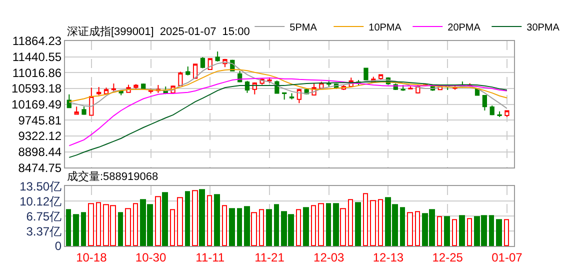  Describe the element at coordinates (37, 89) in the screenshot. I see `y-tick-label: 10593.18` at that location.